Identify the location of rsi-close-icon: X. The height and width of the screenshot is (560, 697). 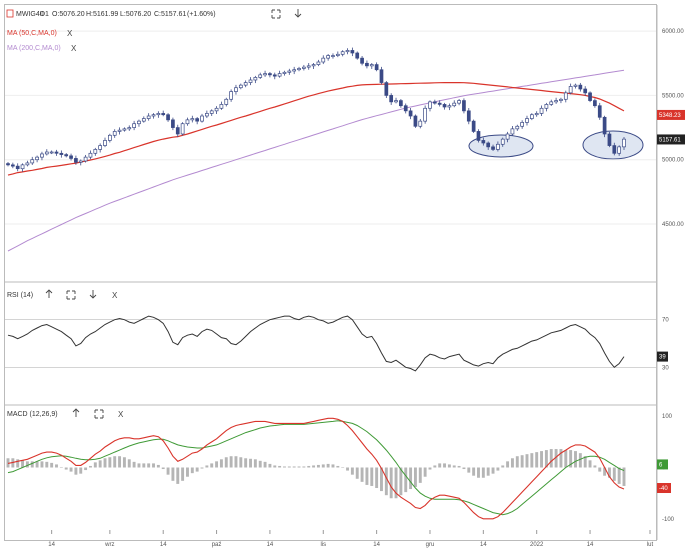
(115, 295).